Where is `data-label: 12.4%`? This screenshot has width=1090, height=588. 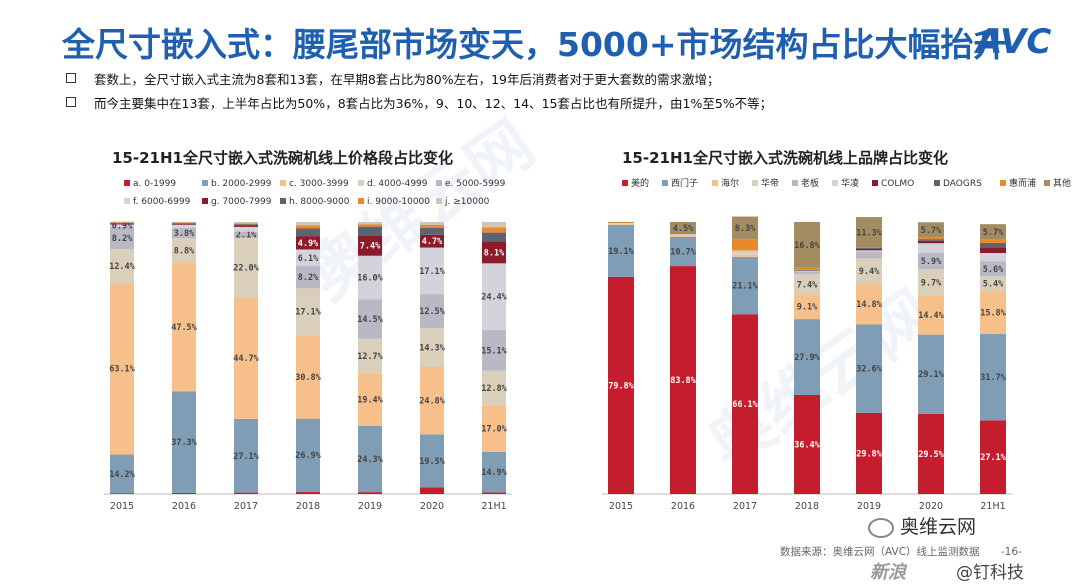
data-label: 12.4% is located at coordinates (122, 267).